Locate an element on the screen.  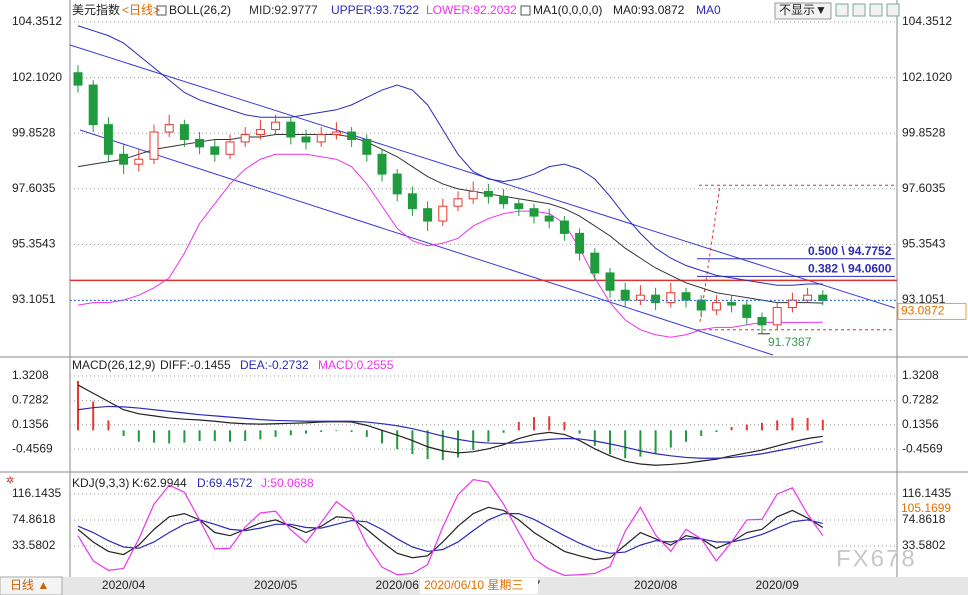
period: <日线> is located at coordinates (141, 10).